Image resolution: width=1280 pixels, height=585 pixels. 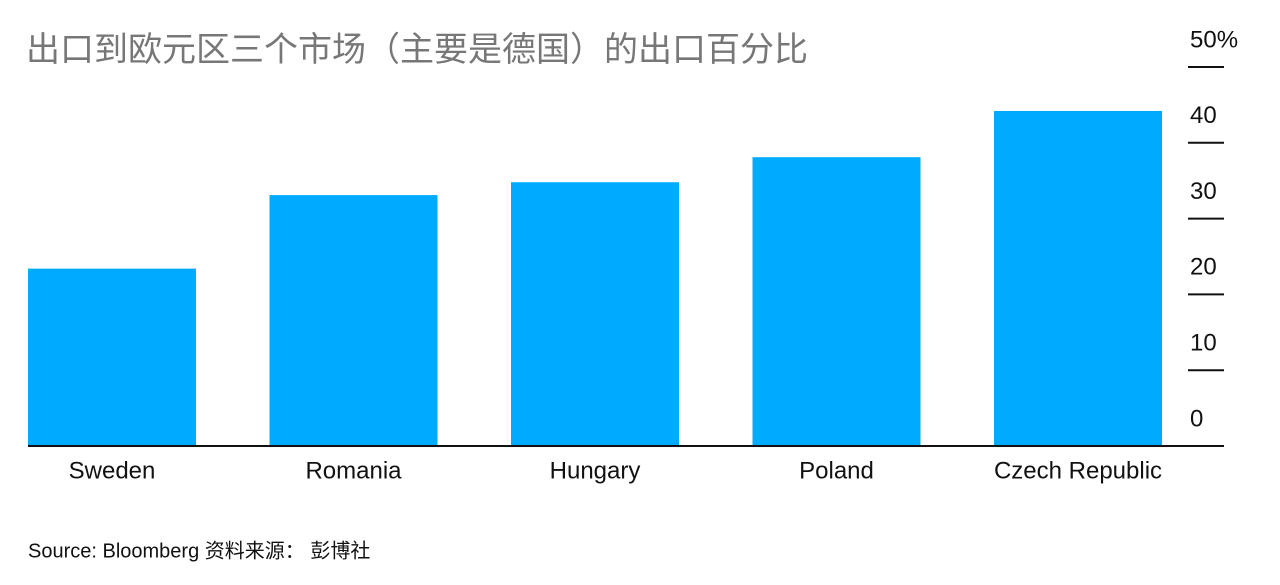 I want to click on y-tick-label: 20, so click(x=1203, y=267).